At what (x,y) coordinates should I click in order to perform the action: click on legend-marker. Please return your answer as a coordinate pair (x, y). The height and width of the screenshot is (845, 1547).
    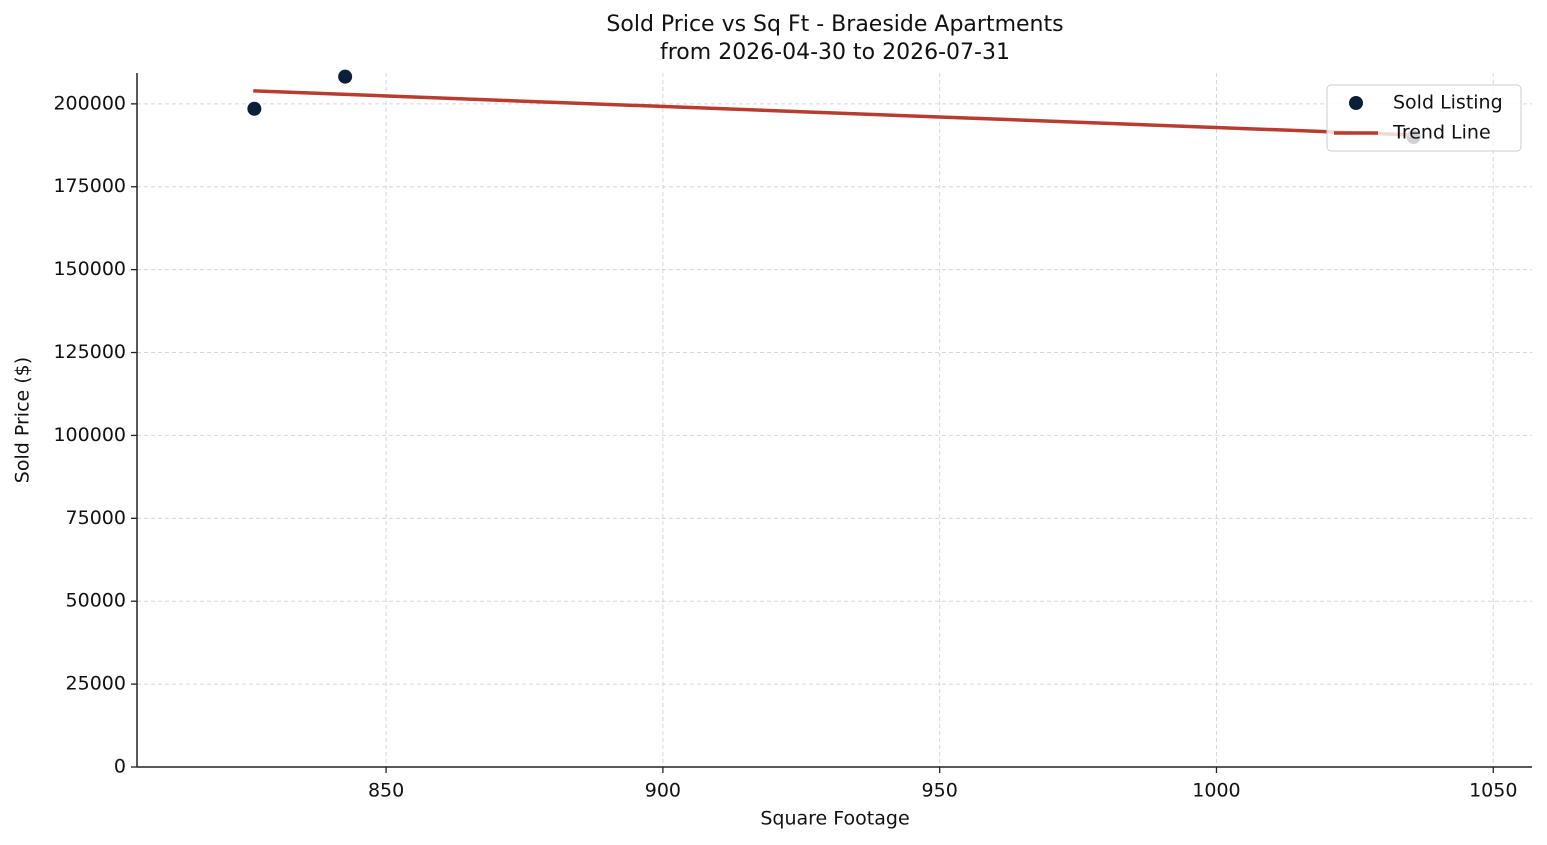
    Looking at the image, I should click on (1356, 103).